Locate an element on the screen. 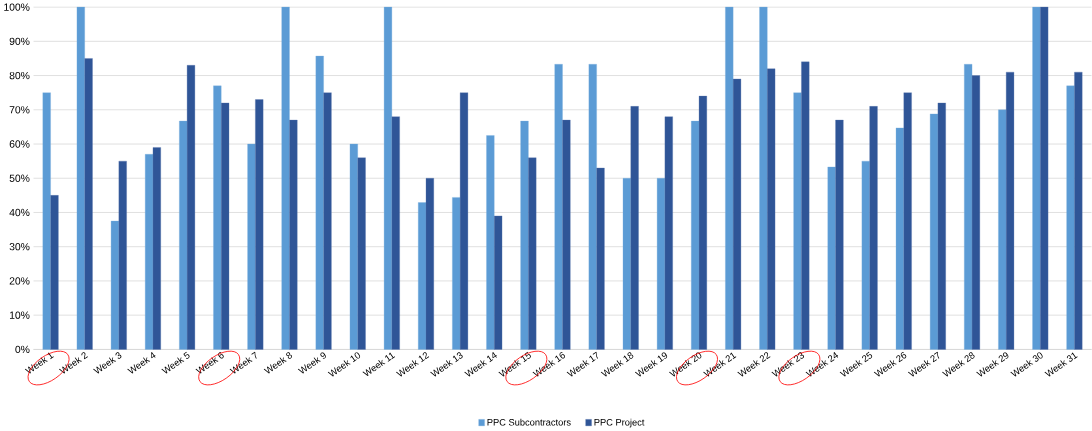 This screenshot has width=1092, height=431. y-tick-label: 20% is located at coordinates (19, 281).